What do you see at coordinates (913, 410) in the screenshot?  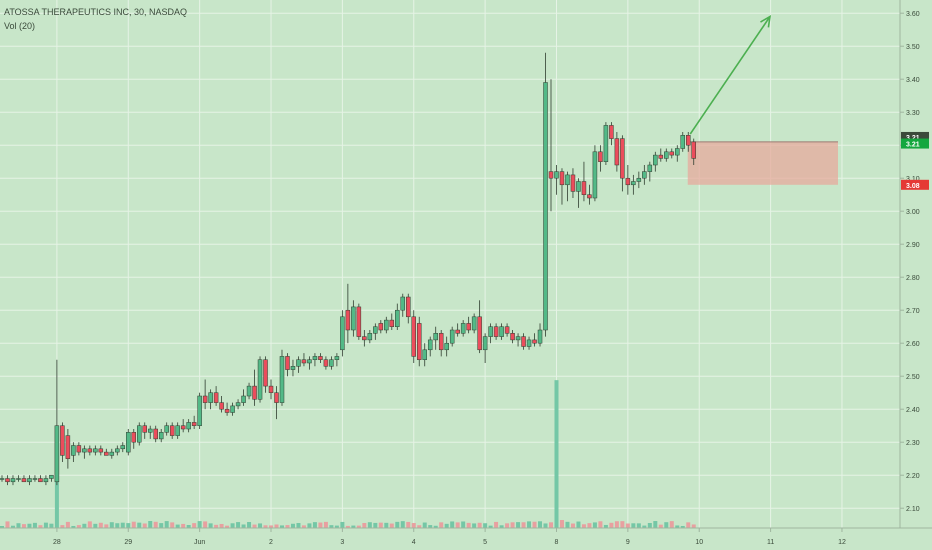 I see `y-tick-label: 2.40` at bounding box center [913, 410].